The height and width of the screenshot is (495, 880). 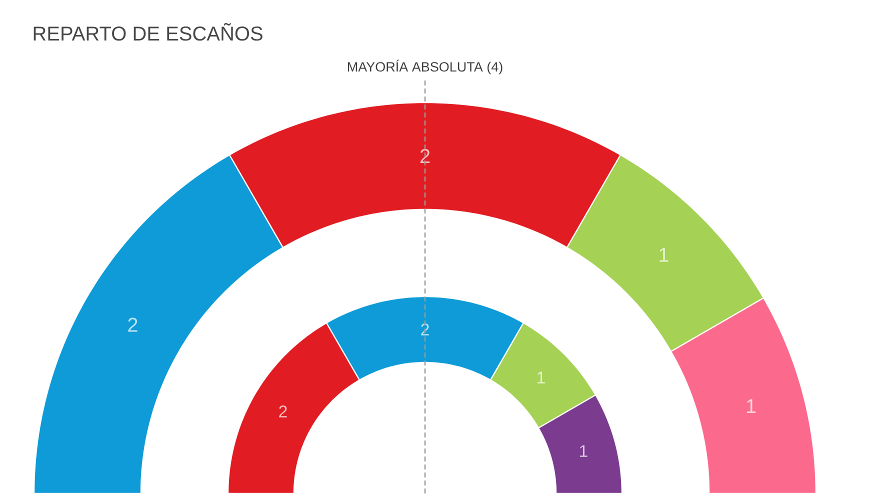 I want to click on text: MAYORÍA ABSOLUTA (4), so click(x=425, y=67).